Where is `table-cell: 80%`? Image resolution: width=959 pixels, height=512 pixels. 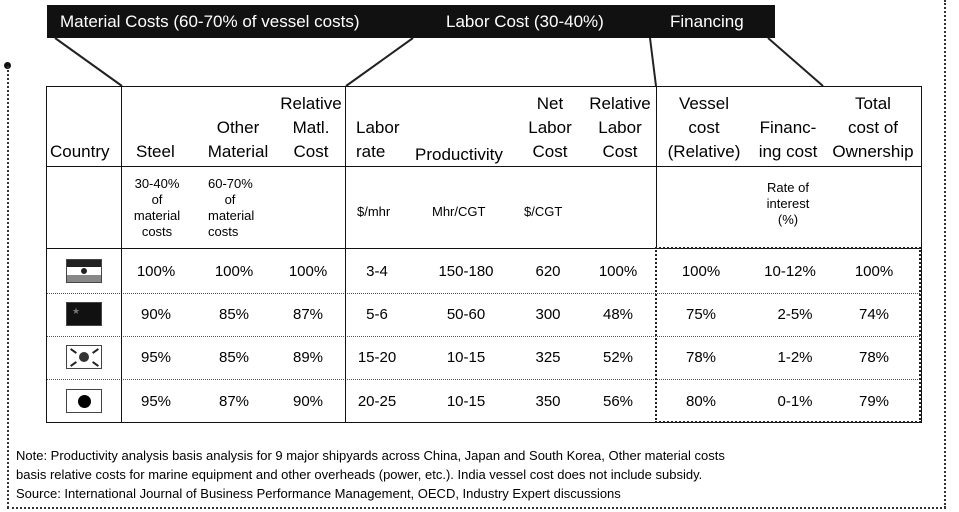
table-cell: 80% is located at coordinates (701, 402).